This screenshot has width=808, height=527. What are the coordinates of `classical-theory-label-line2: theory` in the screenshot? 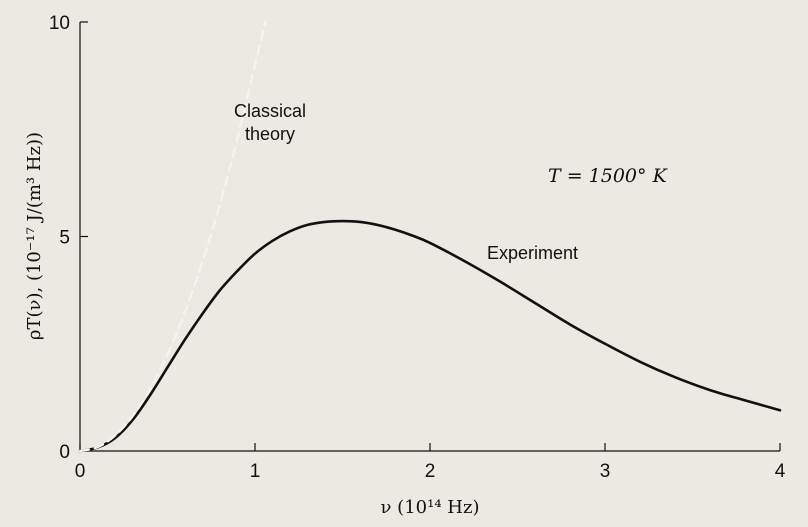 It's located at (270, 134).